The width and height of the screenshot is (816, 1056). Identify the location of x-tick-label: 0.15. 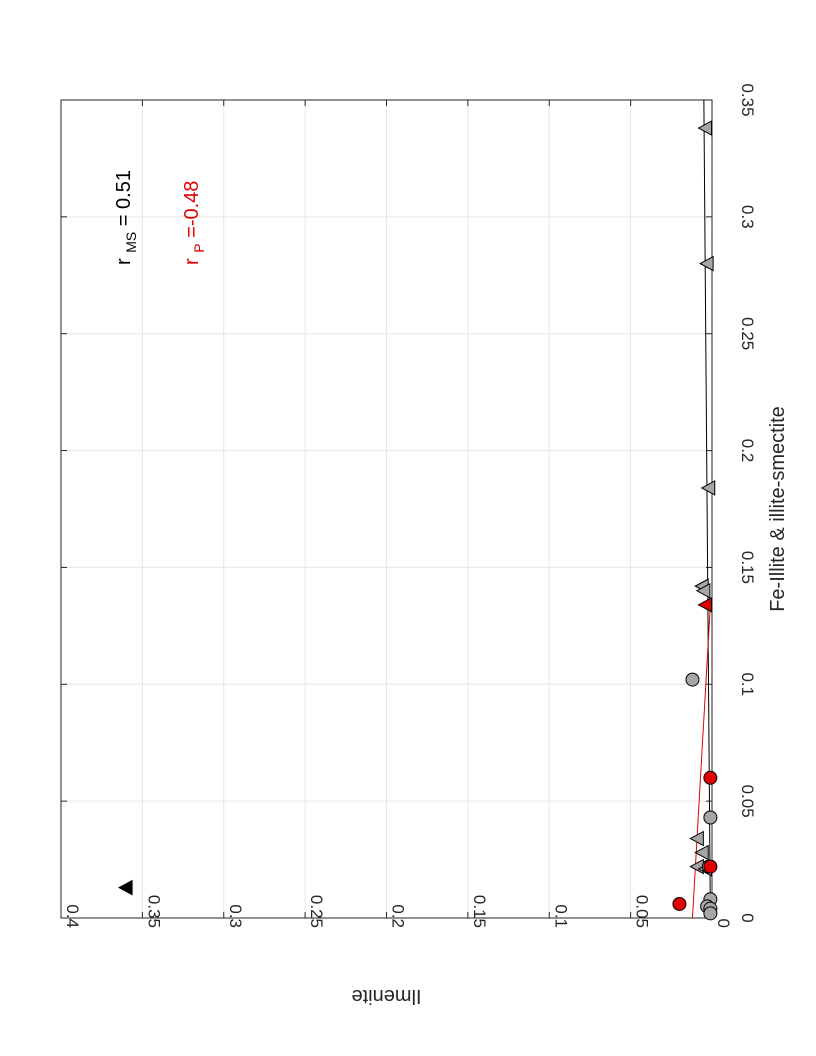
(747, 567).